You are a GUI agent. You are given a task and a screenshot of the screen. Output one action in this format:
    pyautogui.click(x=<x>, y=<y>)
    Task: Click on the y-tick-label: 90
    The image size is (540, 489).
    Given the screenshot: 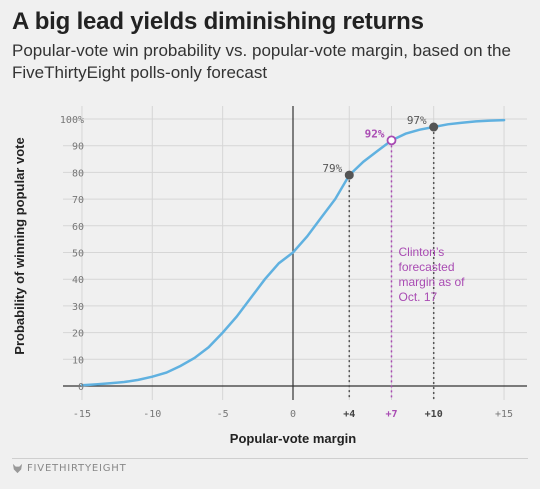 What is the action you would take?
    pyautogui.click(x=78, y=147)
    